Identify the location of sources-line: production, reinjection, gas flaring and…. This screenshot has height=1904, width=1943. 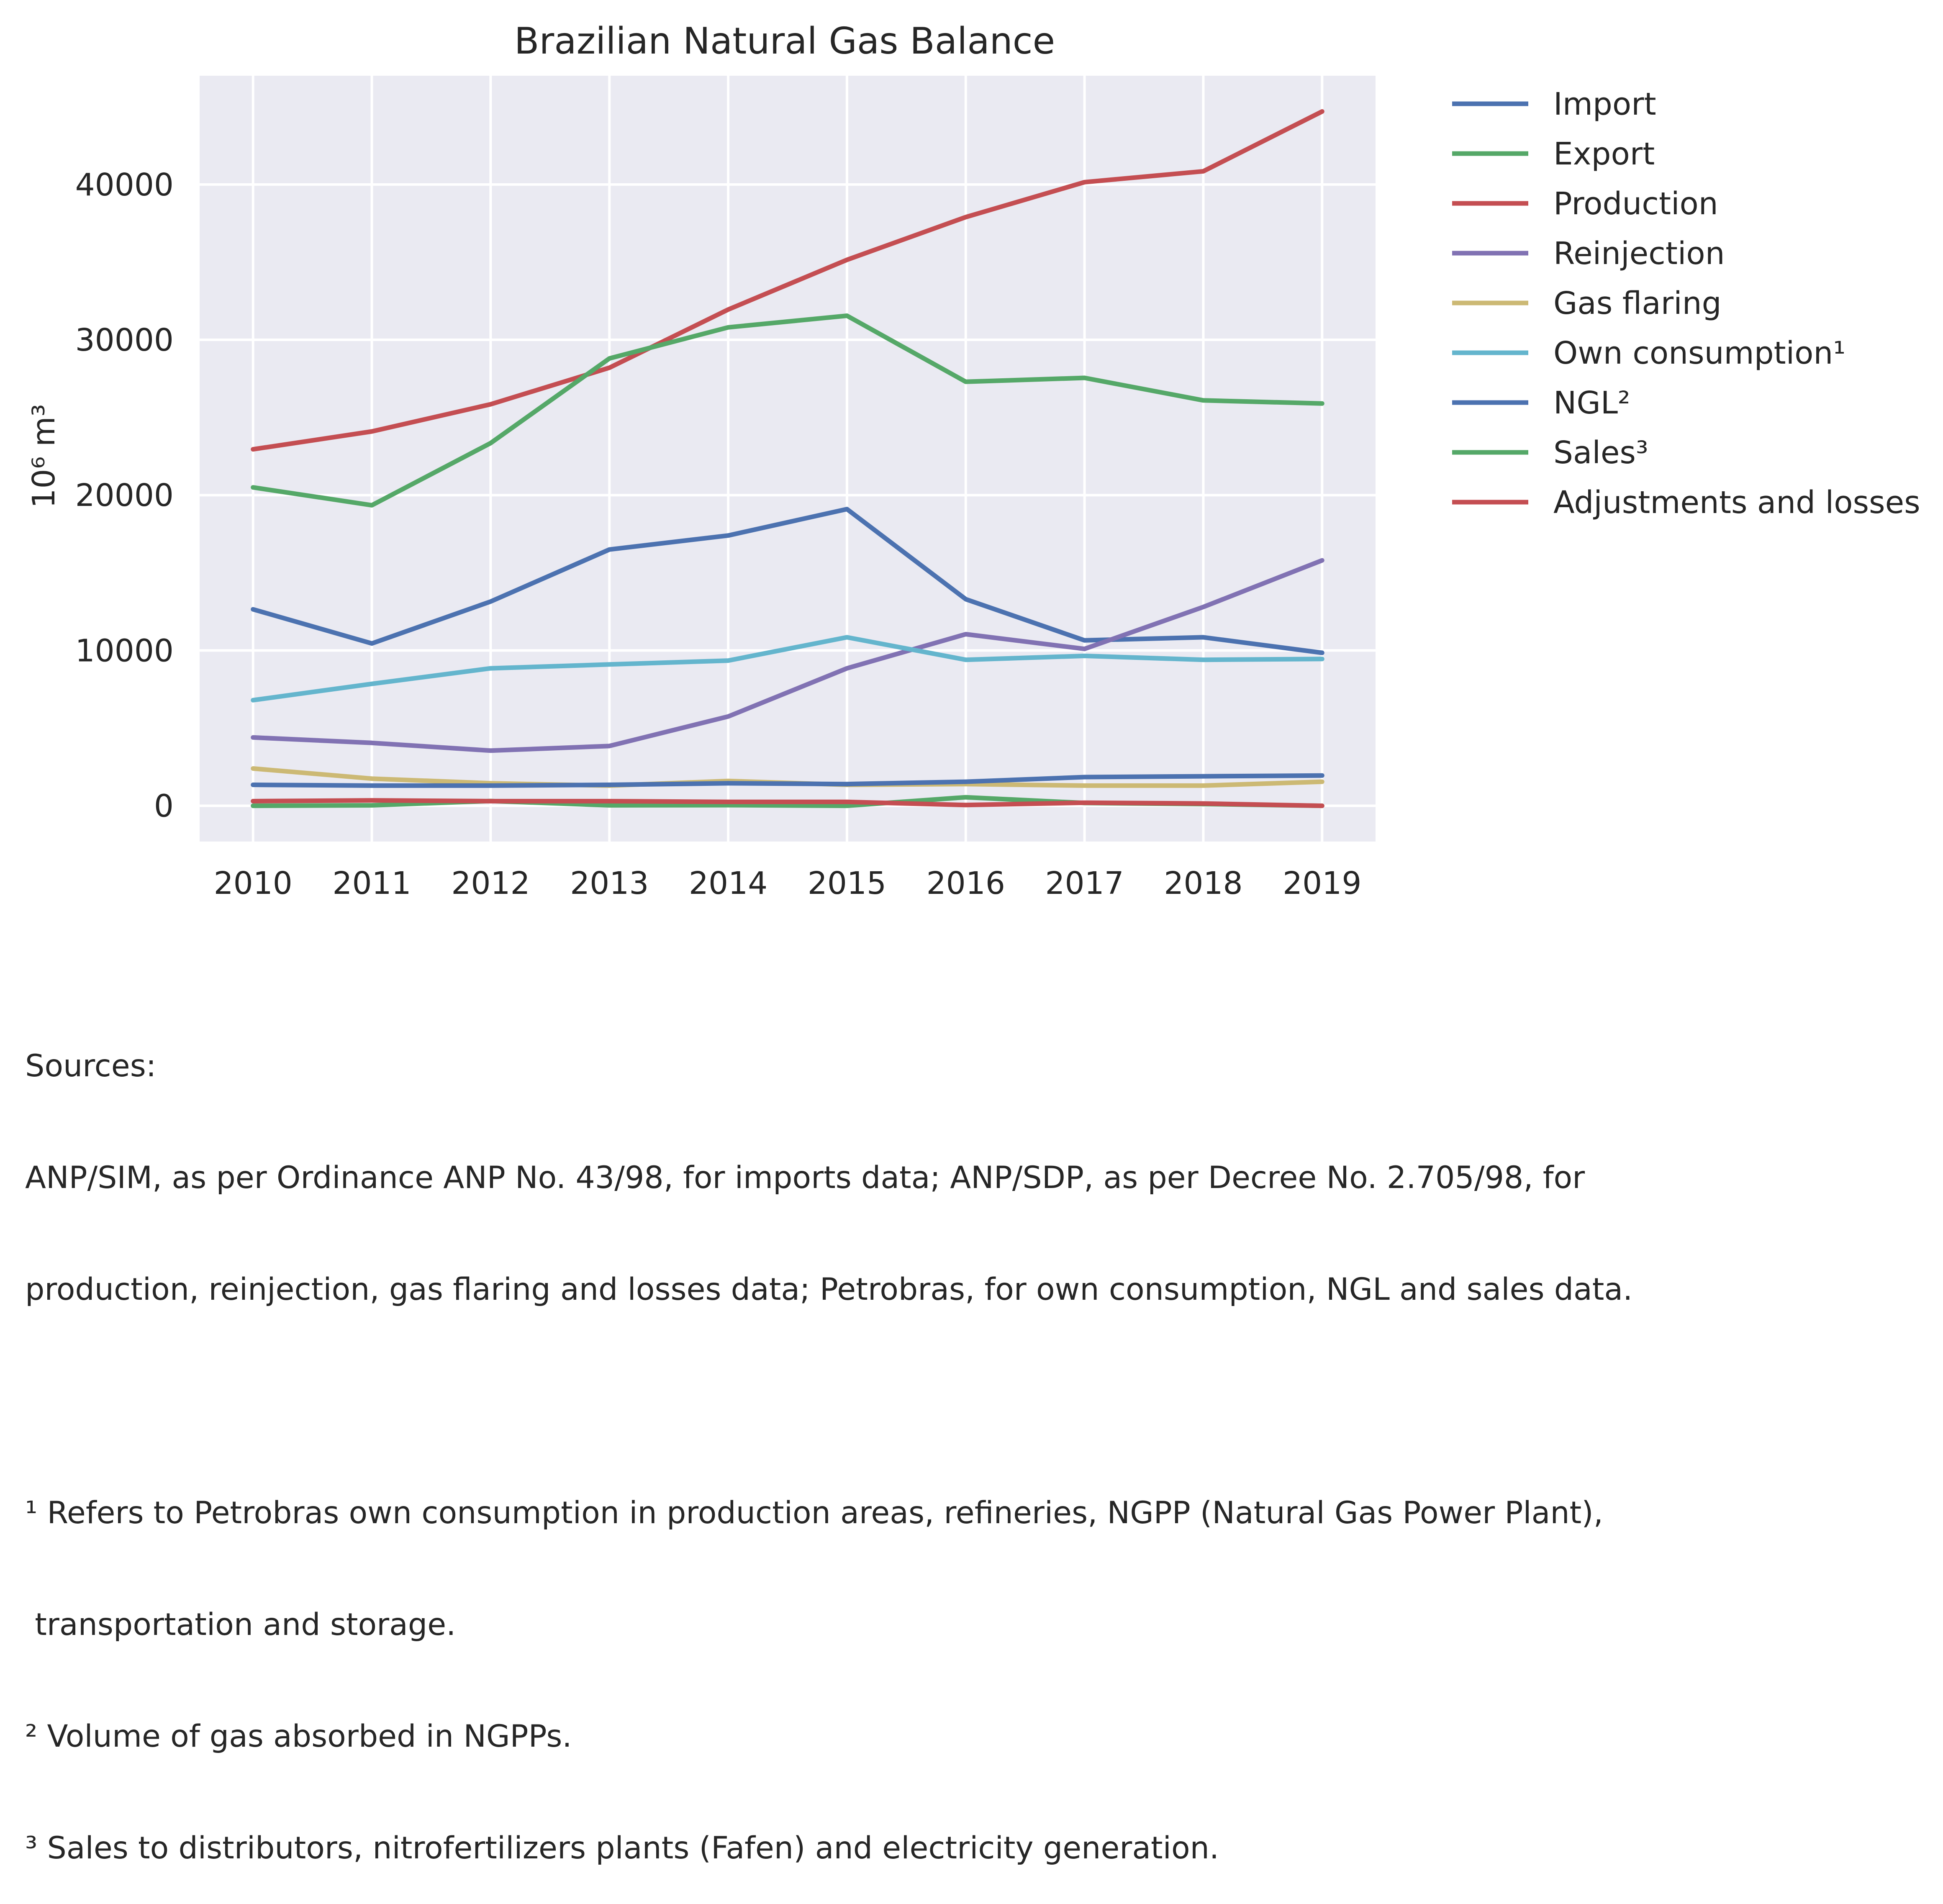
(829, 1289).